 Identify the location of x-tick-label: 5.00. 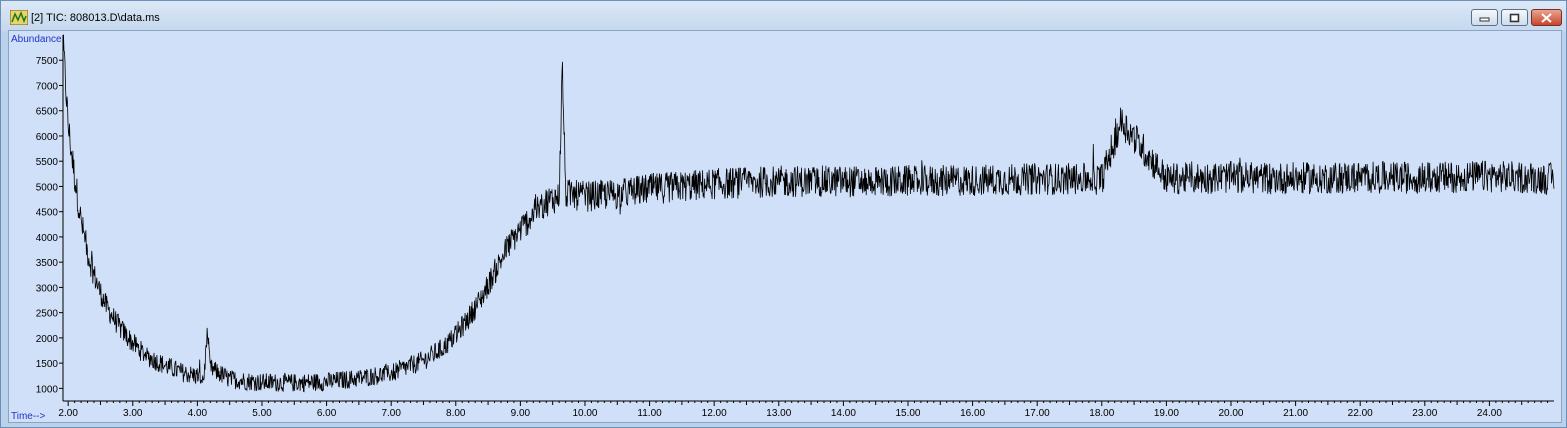
(262, 413).